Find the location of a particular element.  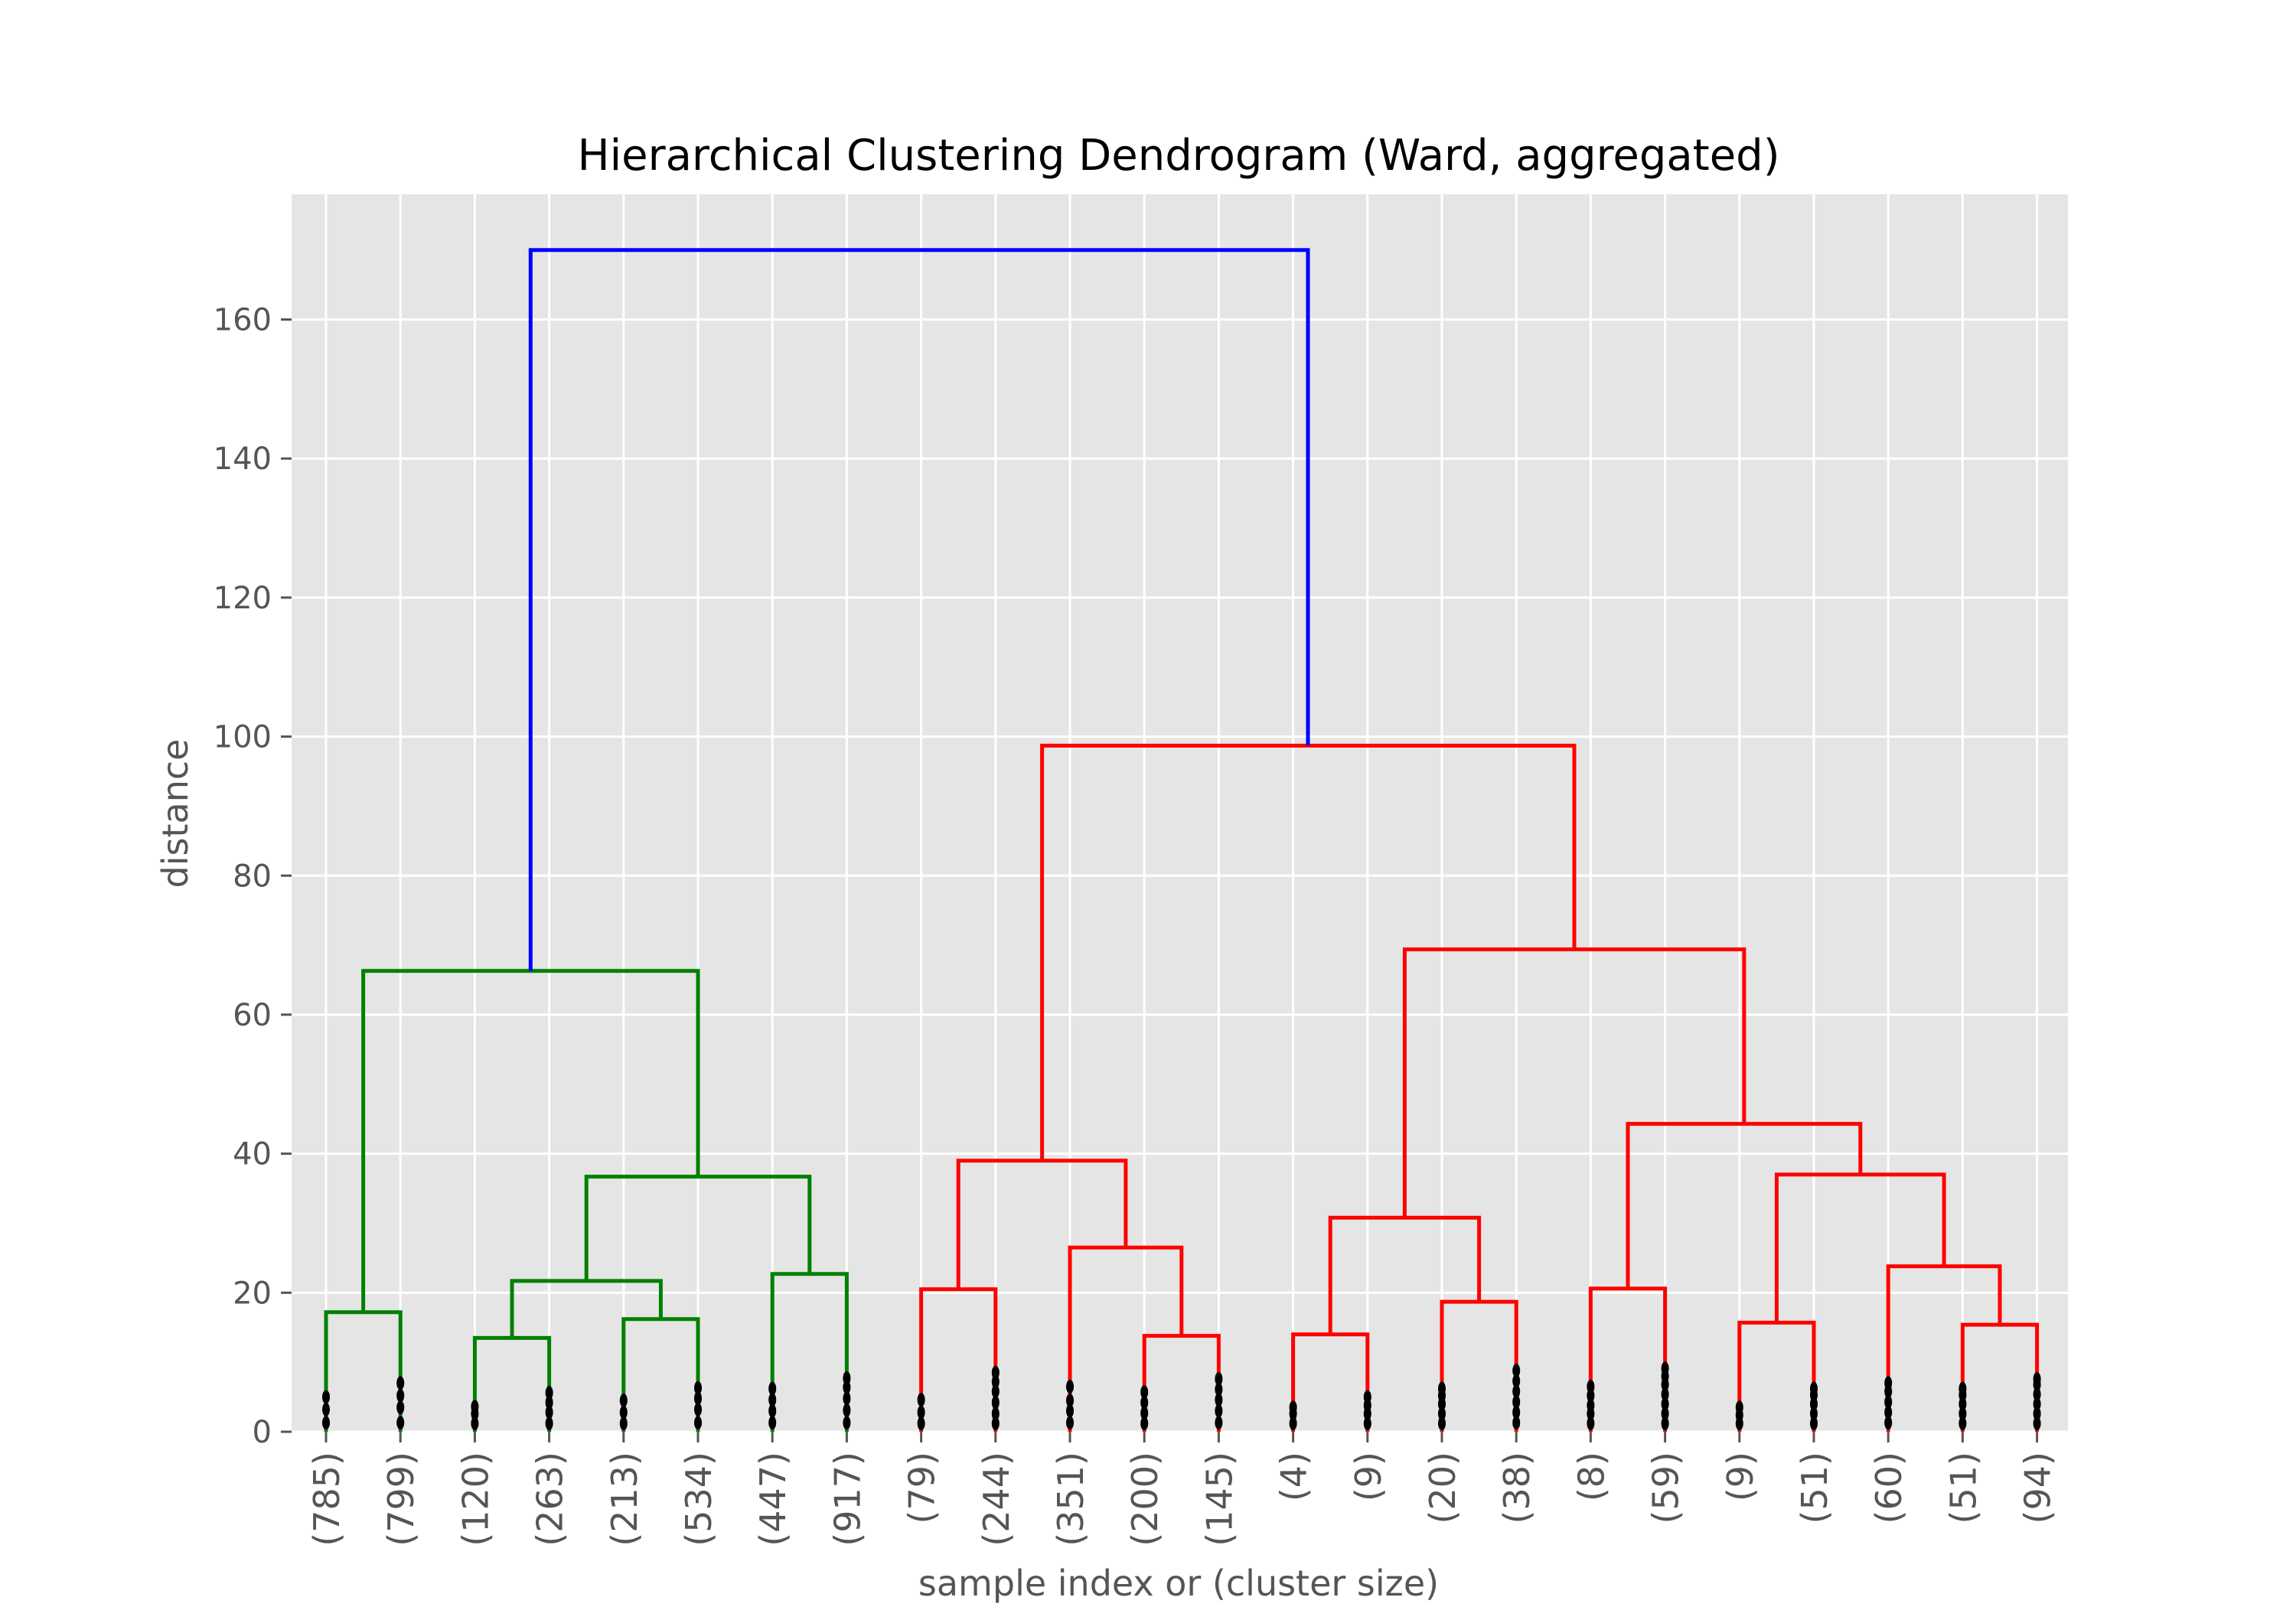

y-tick-label: 80 is located at coordinates (252, 876).